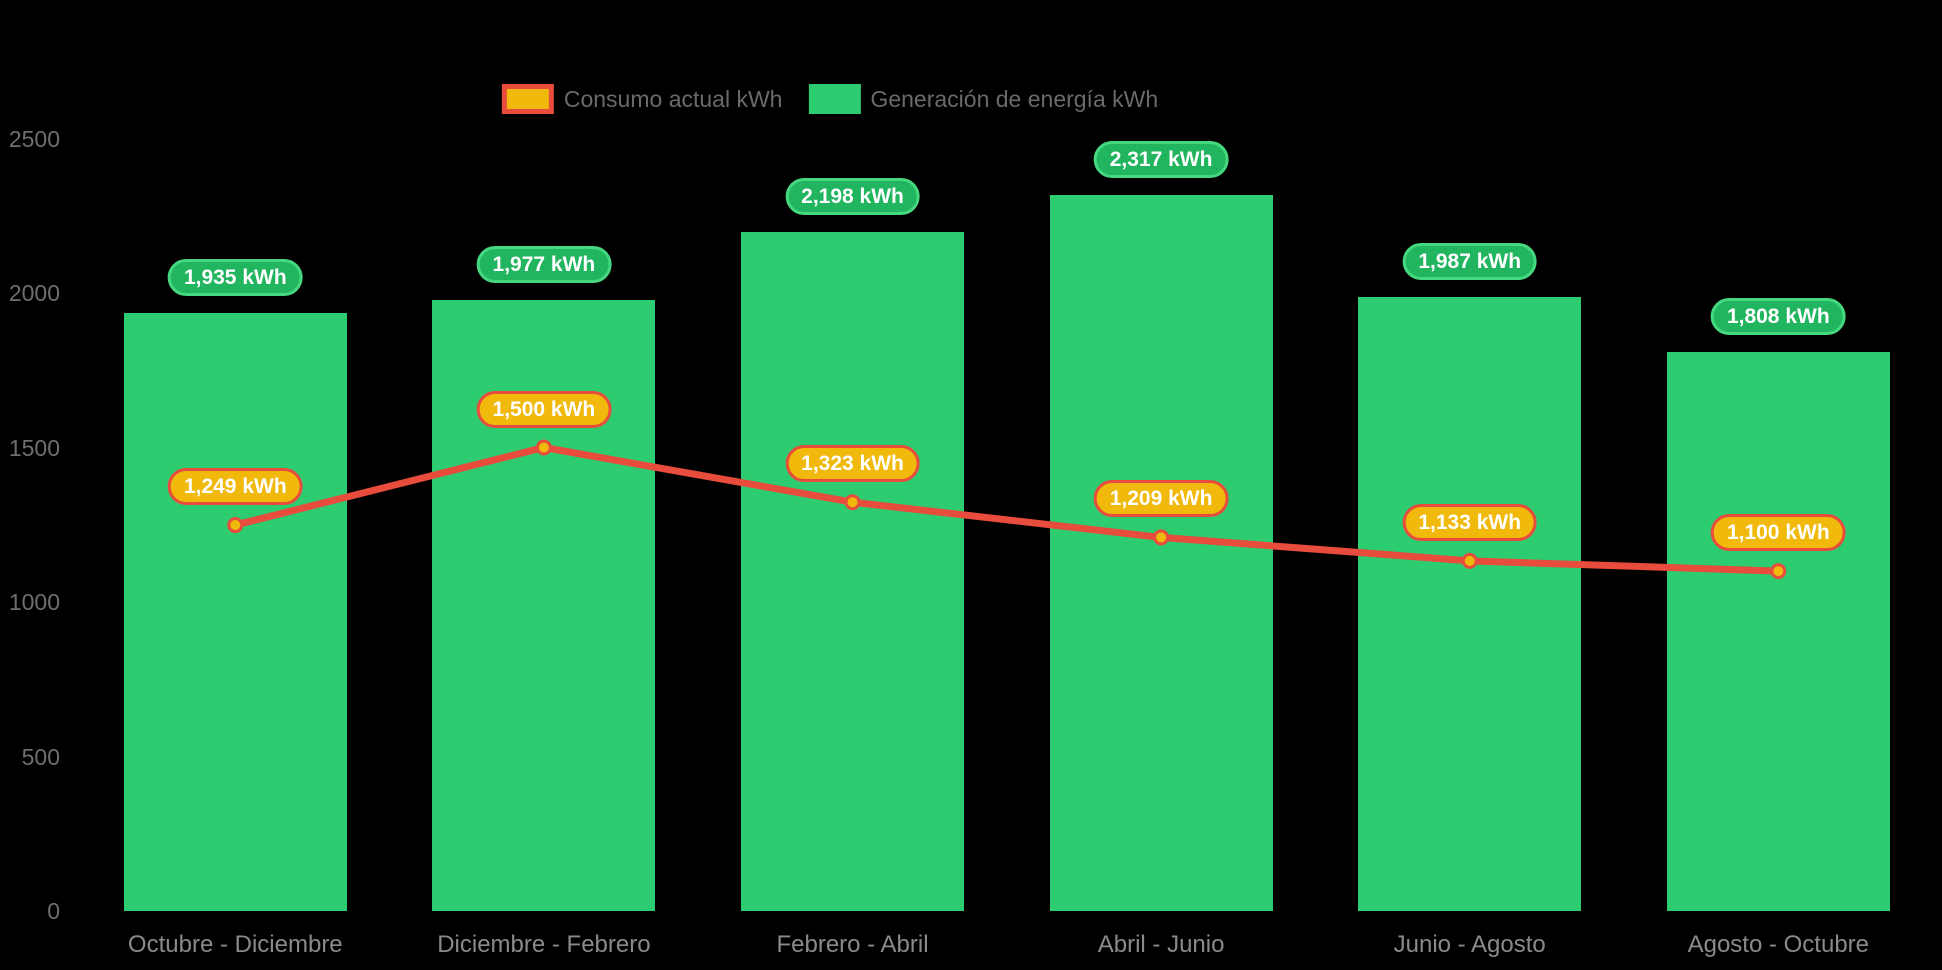 The width and height of the screenshot is (1942, 970). Describe the element at coordinates (235, 278) in the screenshot. I see `bar-value-label: 1,935 kWh` at that location.